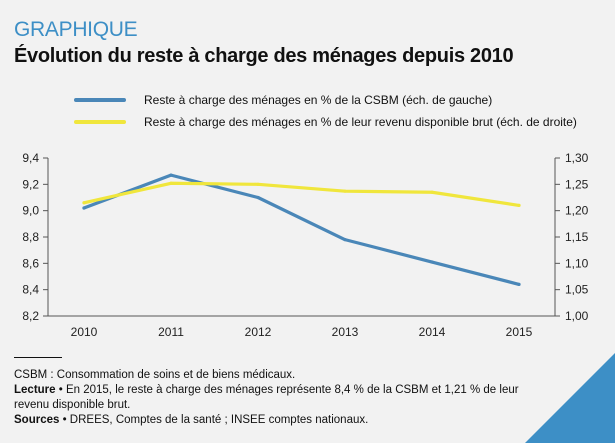 Image resolution: width=615 pixels, height=443 pixels. What do you see at coordinates (171, 332) in the screenshot?
I see `x-tick-label: 2011` at bounding box center [171, 332].